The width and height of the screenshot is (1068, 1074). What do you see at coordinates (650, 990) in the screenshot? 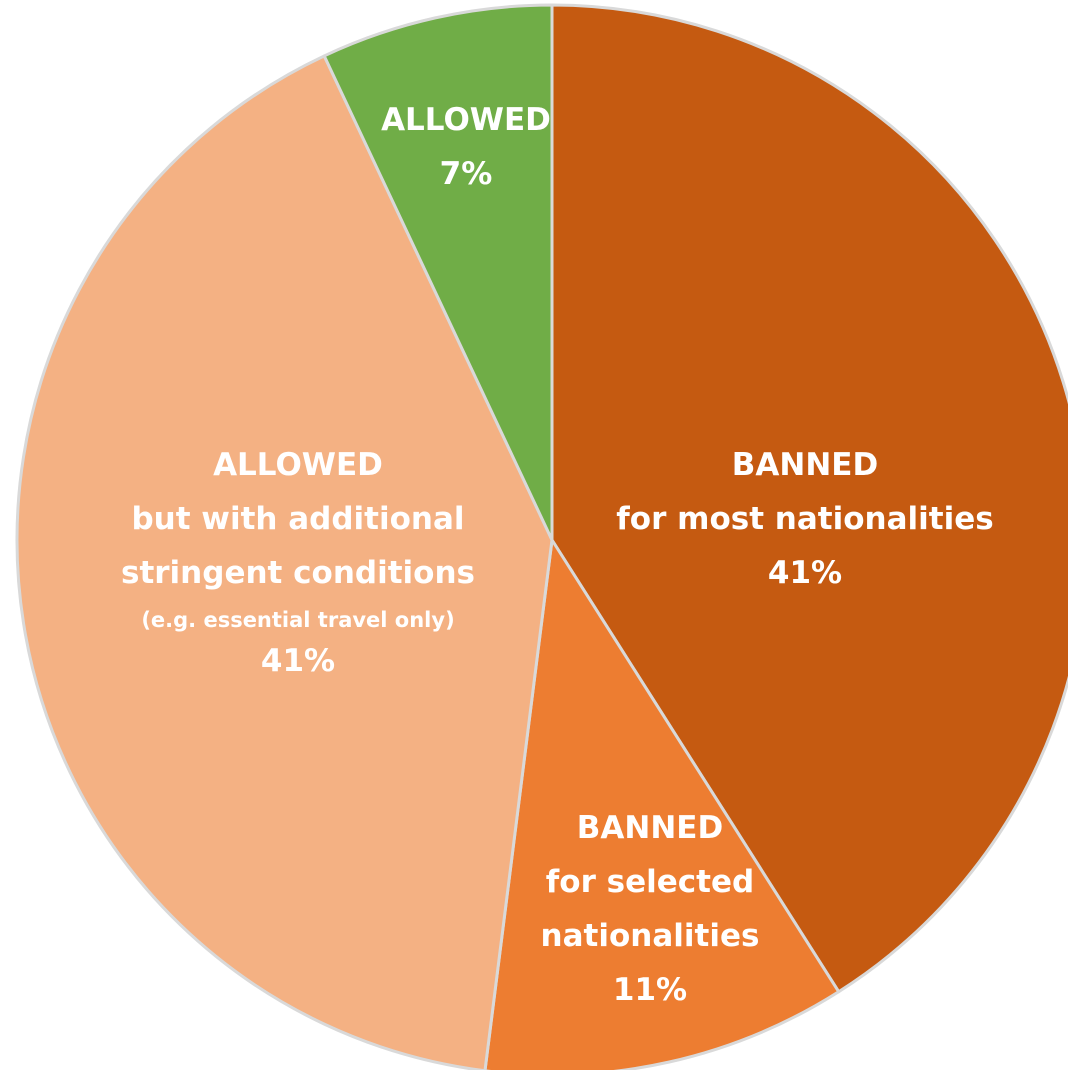
I see `slice-label-line: 11%` at bounding box center [650, 990].